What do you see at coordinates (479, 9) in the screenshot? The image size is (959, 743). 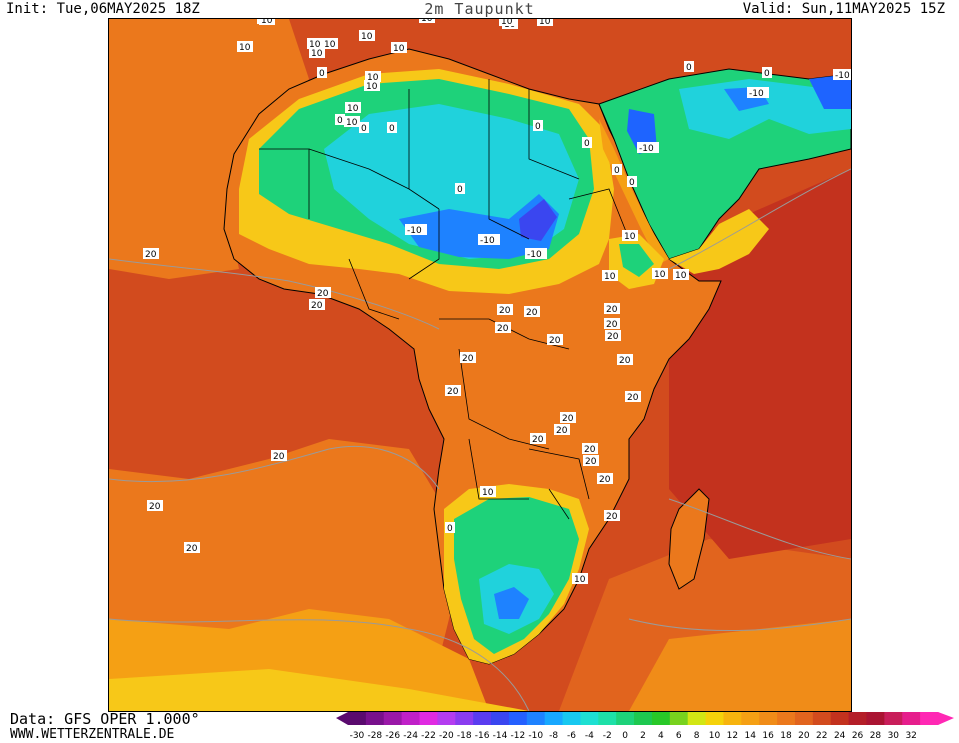 I see `map-title: 2m Taupunkt` at bounding box center [479, 9].